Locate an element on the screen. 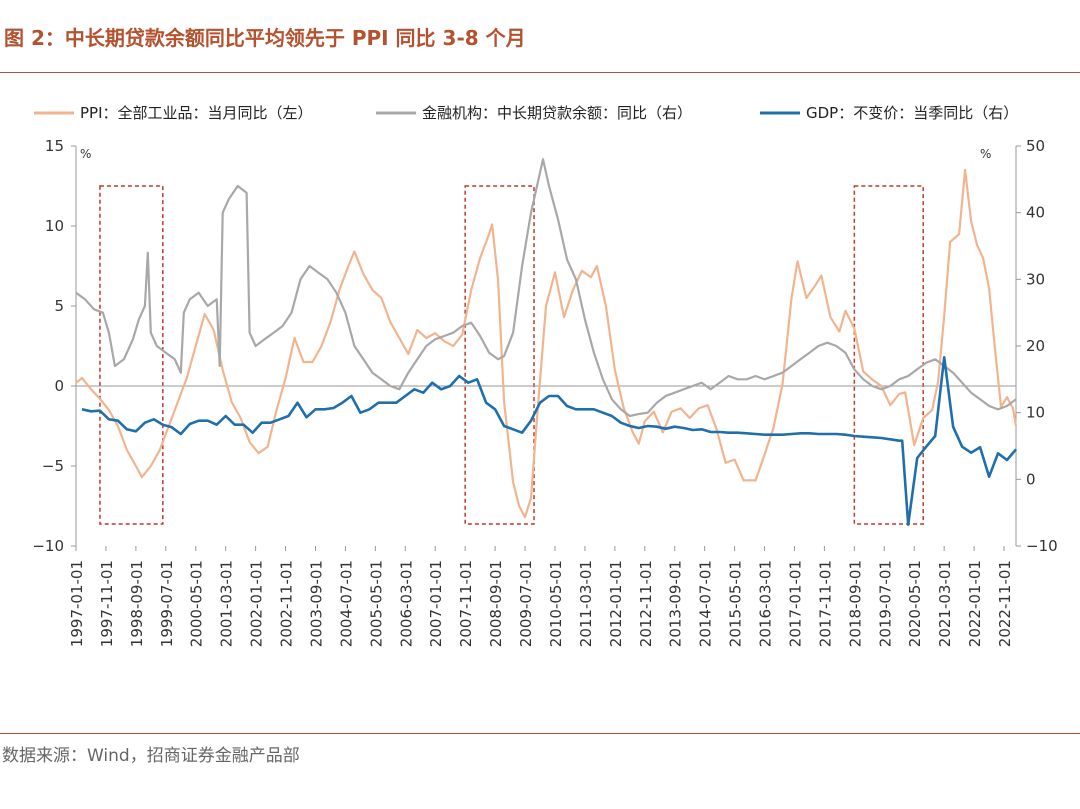  x-tick-label: 2000-05-01 is located at coordinates (197, 603).